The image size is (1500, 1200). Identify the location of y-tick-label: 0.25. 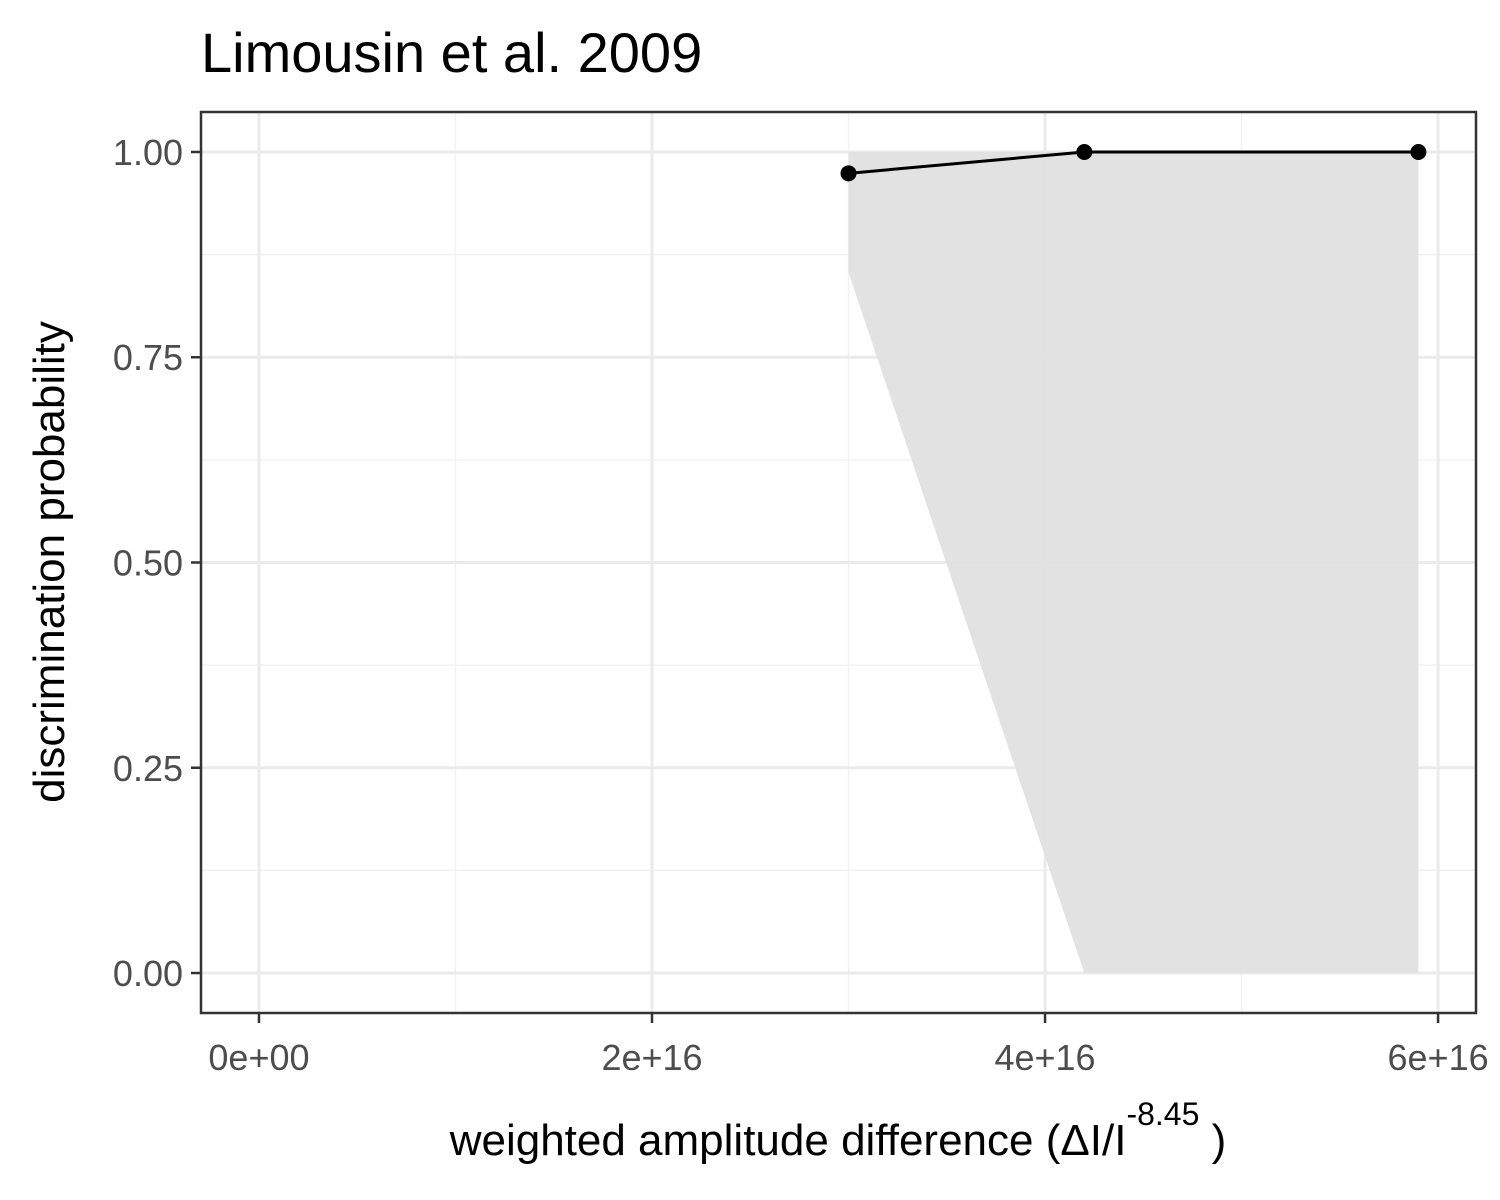
(148, 768).